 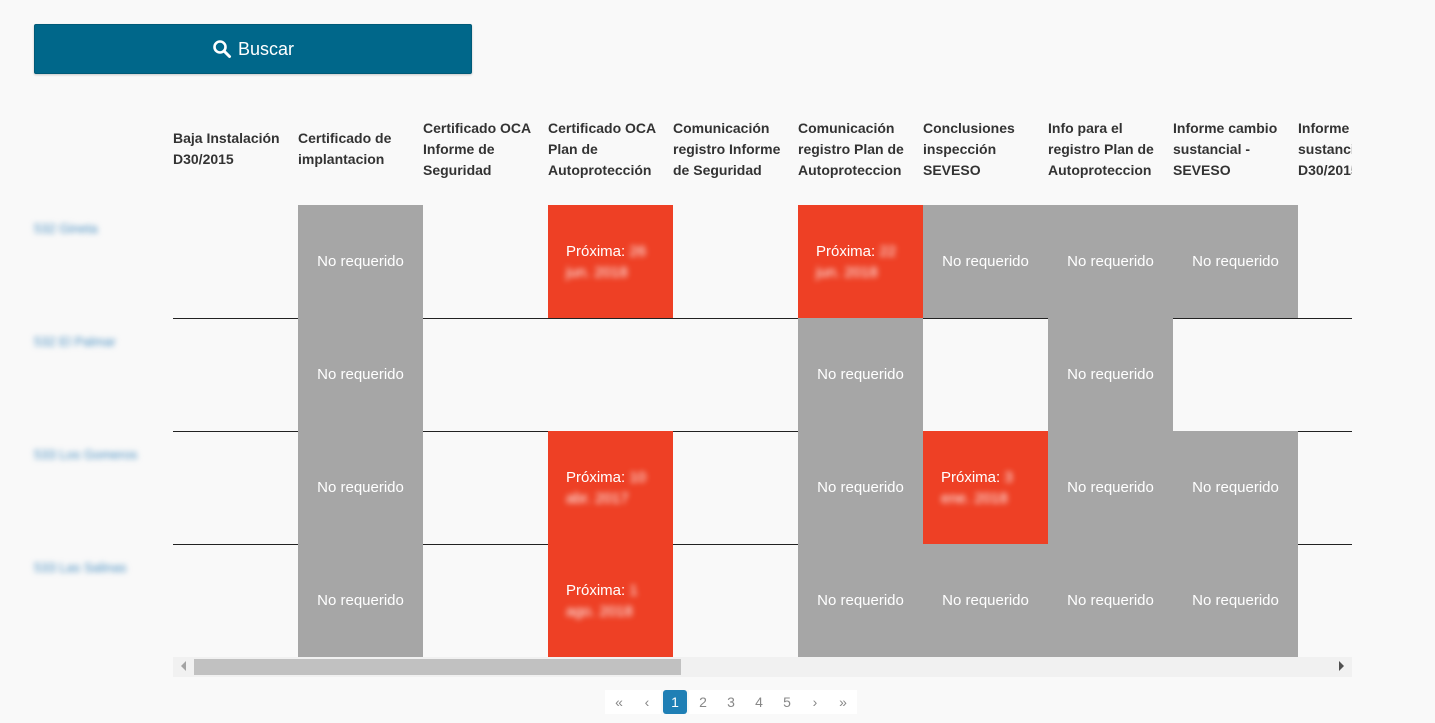 What do you see at coordinates (75, 341) in the screenshot?
I see `row-label-link: 532 El Palmar` at bounding box center [75, 341].